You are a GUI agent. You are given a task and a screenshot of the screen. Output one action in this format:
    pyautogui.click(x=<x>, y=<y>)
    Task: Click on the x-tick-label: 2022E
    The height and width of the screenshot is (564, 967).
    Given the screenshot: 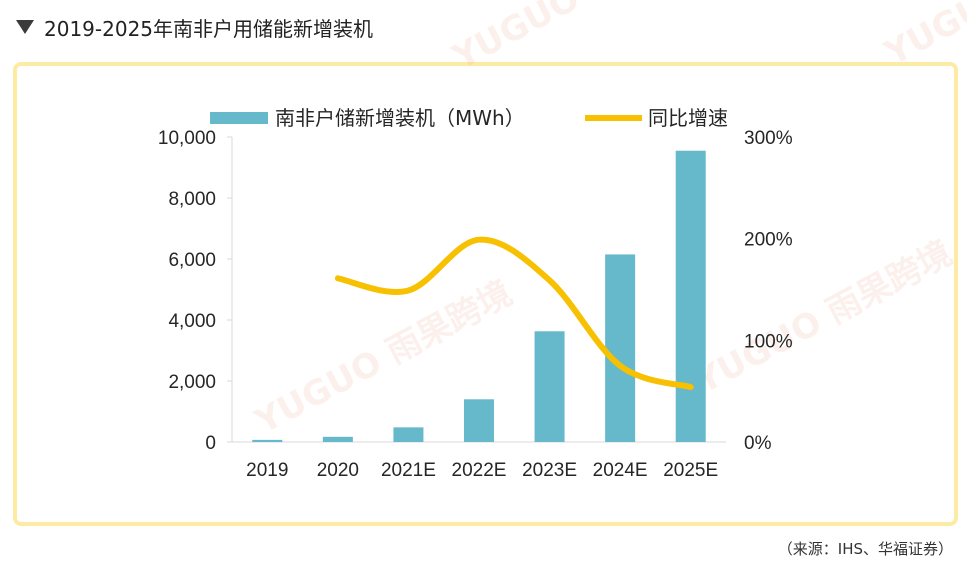 What is the action you would take?
    pyautogui.click(x=479, y=470)
    